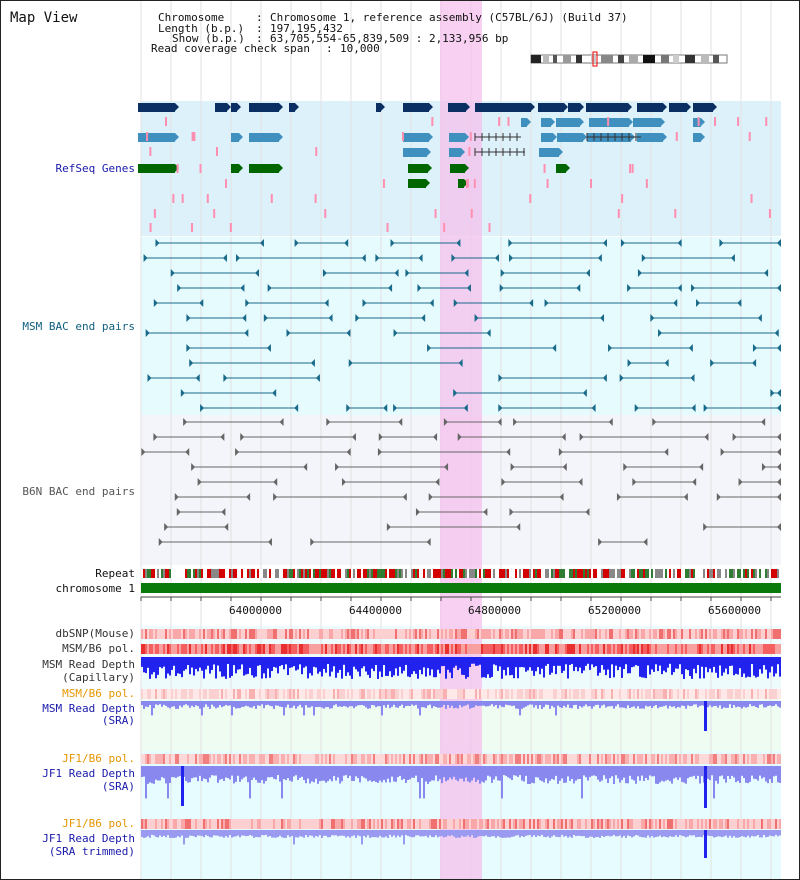 This screenshot has width=800, height=880. What do you see at coordinates (95, 168) in the screenshot?
I see `track-label-refseq-genes: RefSeq Genes` at bounding box center [95, 168].